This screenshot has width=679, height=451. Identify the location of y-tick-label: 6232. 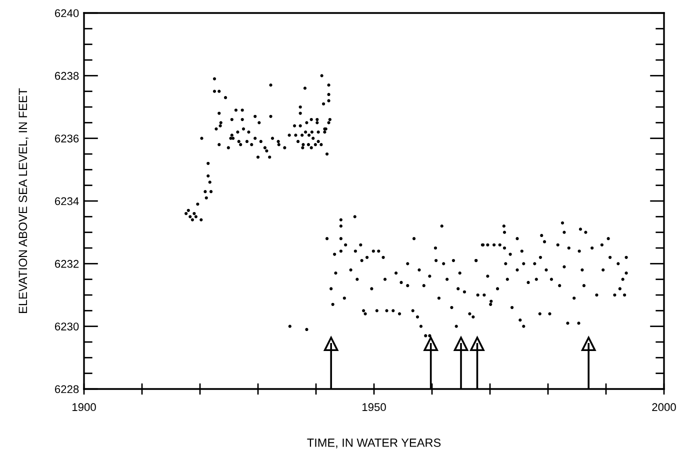
(66, 264).